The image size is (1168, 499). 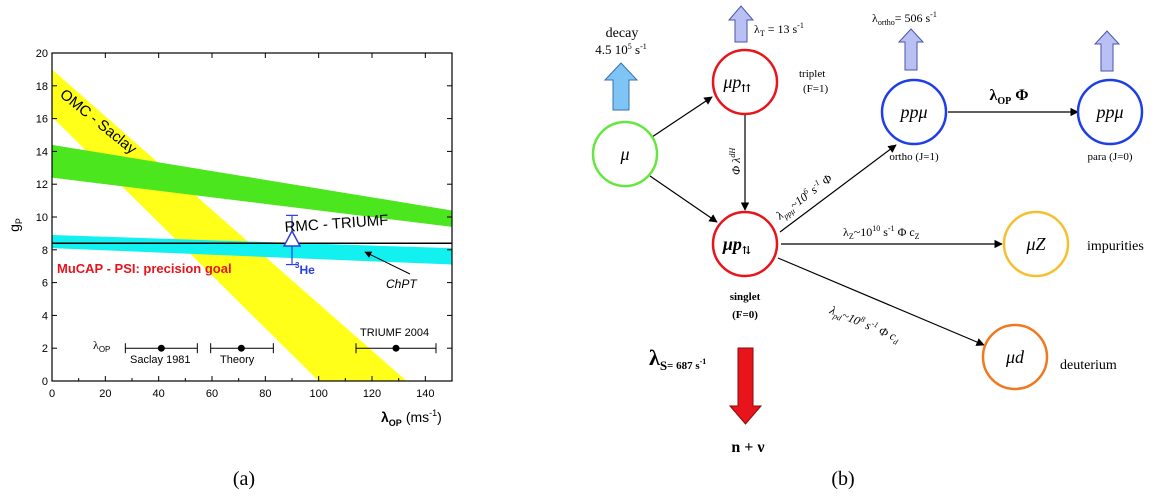 What do you see at coordinates (851, 318) in the screenshot?
I see `lambda-pd-value: ~10` at bounding box center [851, 318].